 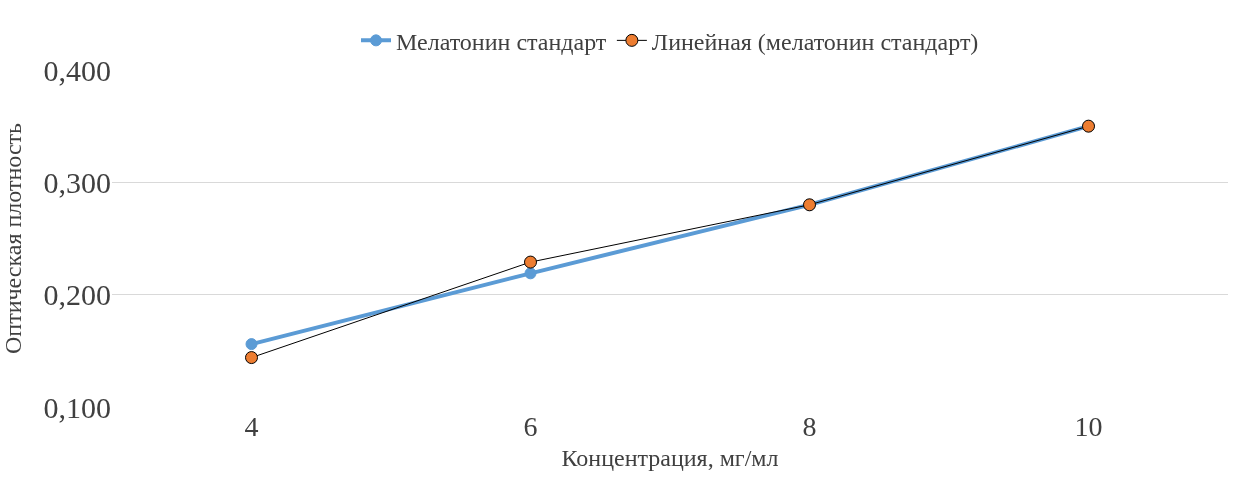 What do you see at coordinates (77, 182) in the screenshot?
I see `y-tick-label: 0,300` at bounding box center [77, 182].